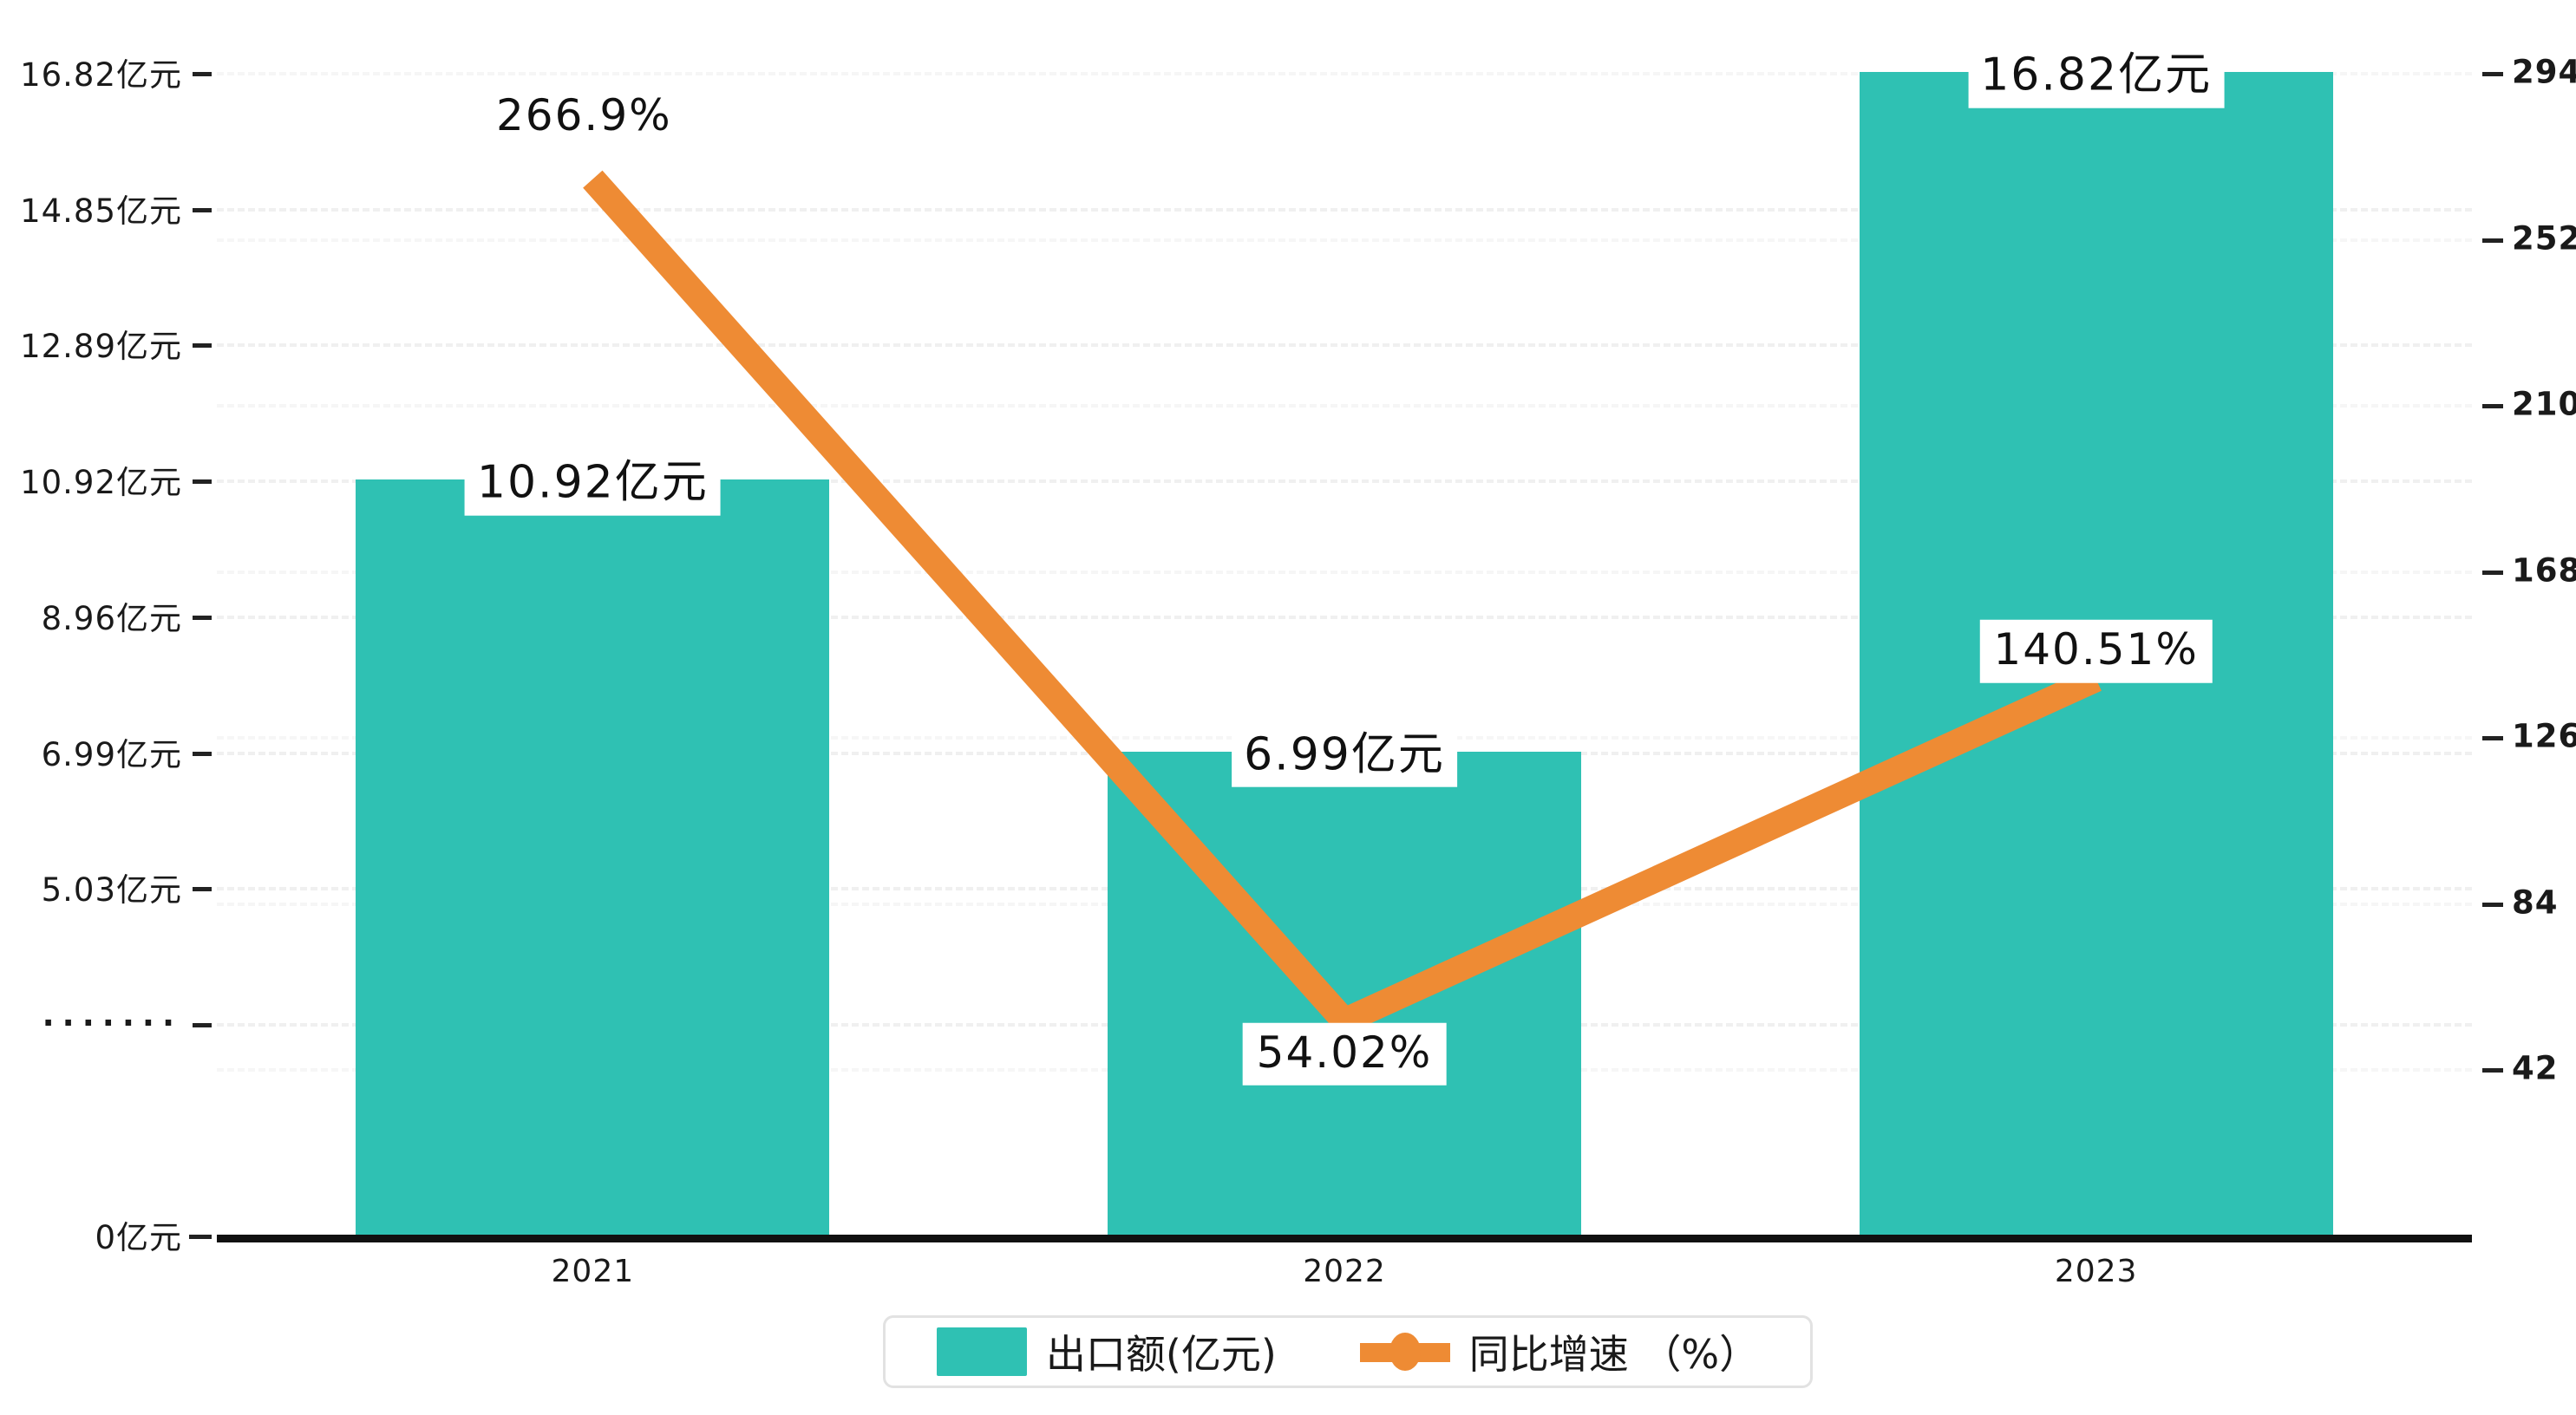 This screenshot has height=1415, width=2576. I want to click on left-axis-tick-label-3: 10.92亿元, so click(101, 483).